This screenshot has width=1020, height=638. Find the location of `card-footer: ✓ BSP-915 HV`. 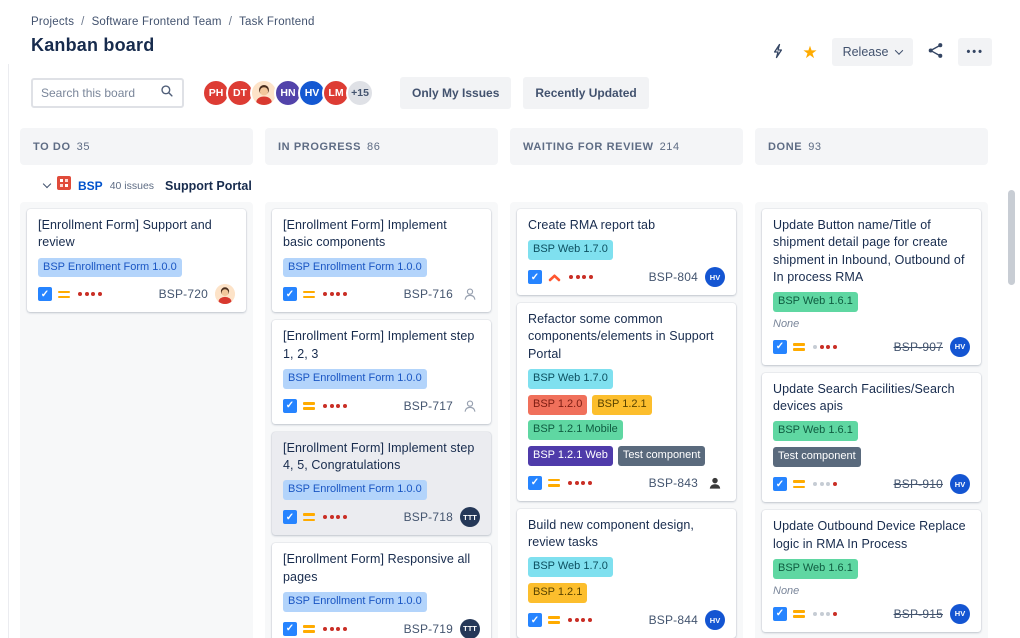

card-footer: ✓ BSP-915 HV is located at coordinates (871, 613).